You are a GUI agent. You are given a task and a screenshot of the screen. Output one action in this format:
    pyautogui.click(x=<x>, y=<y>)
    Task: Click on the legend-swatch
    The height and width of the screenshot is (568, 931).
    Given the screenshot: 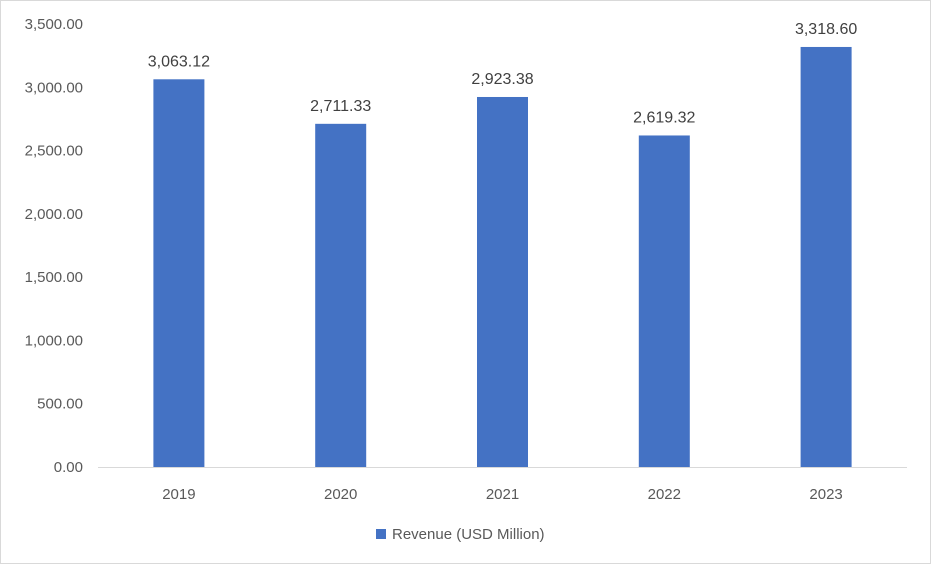 What is the action you would take?
    pyautogui.click(x=381, y=534)
    